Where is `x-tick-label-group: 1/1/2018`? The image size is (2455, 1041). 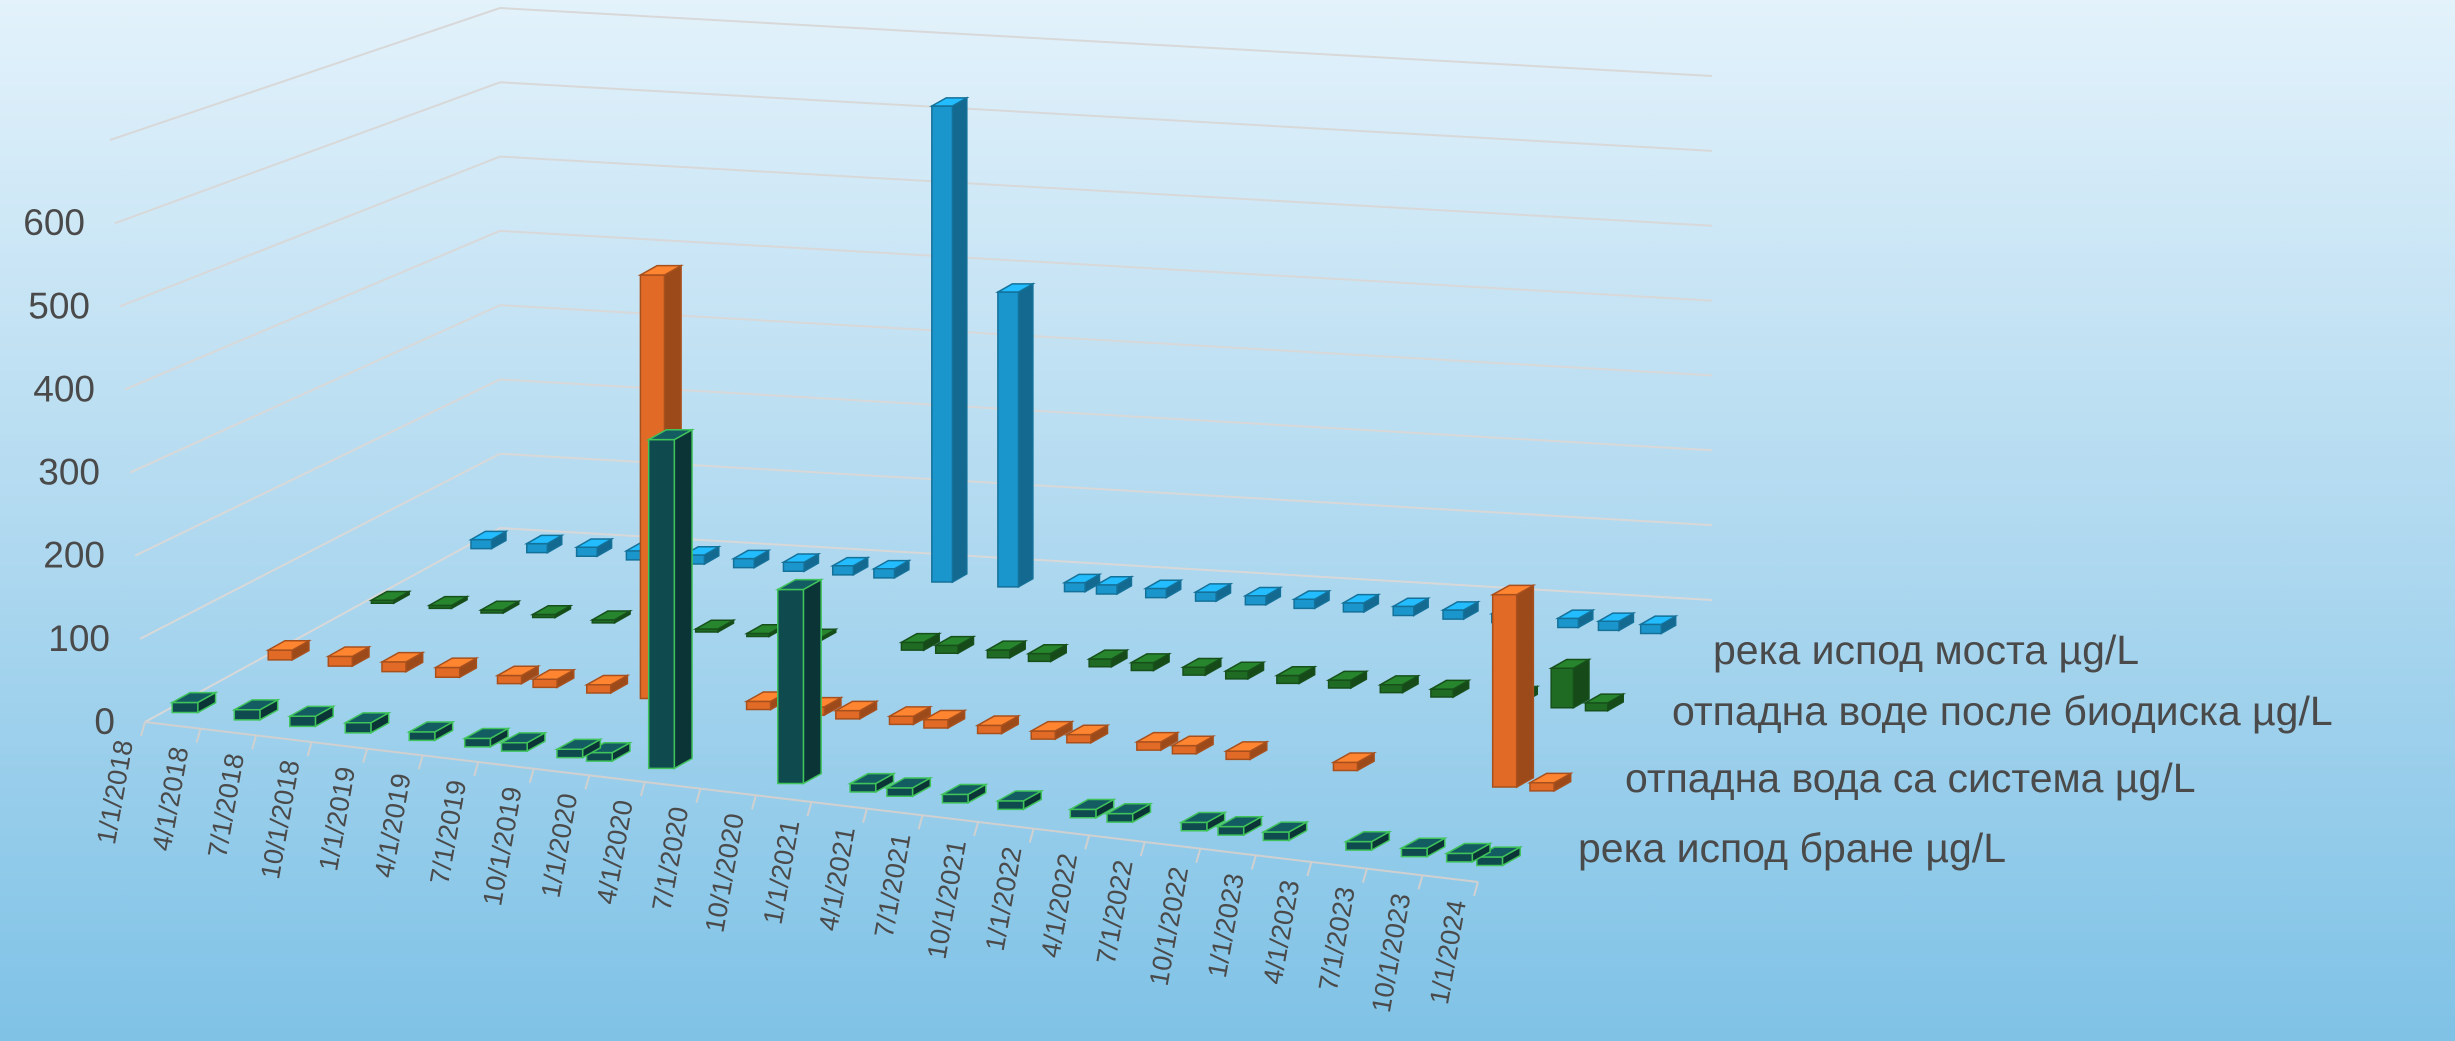
x-tick-label-group: 1/1/2018 is located at coordinates (115, 792).